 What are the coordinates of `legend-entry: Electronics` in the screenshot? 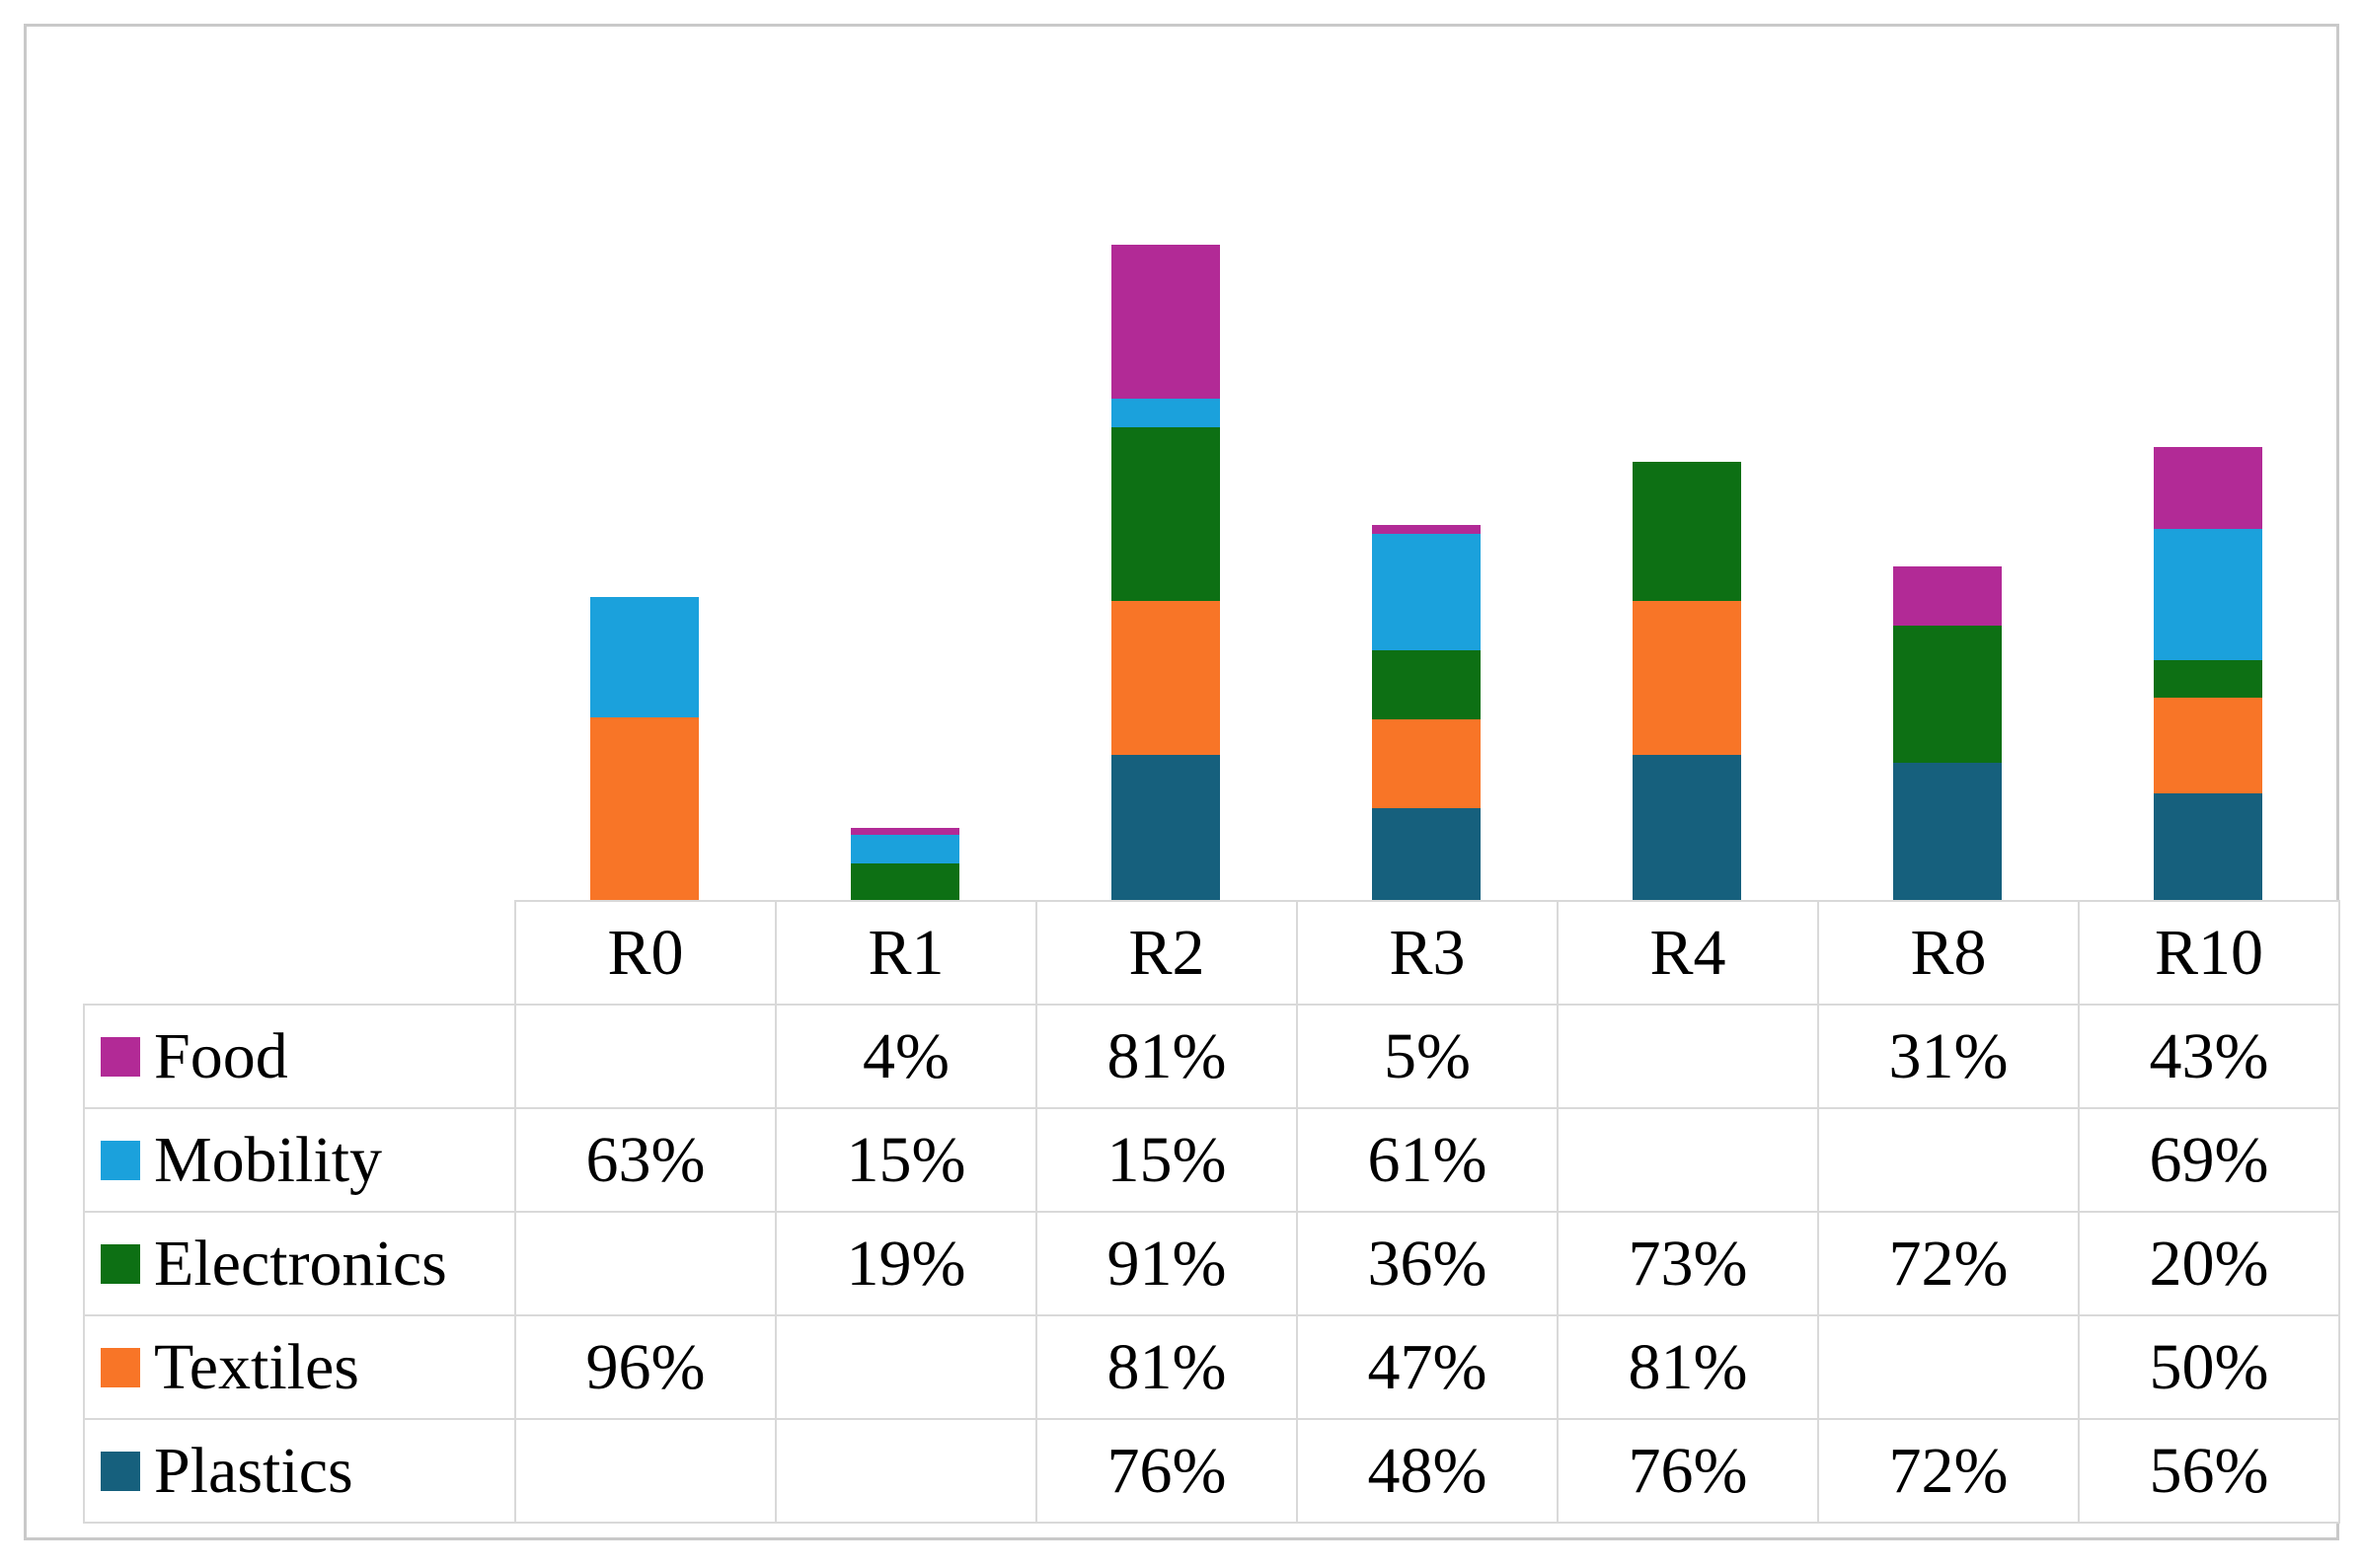 It's located at (299, 1263).